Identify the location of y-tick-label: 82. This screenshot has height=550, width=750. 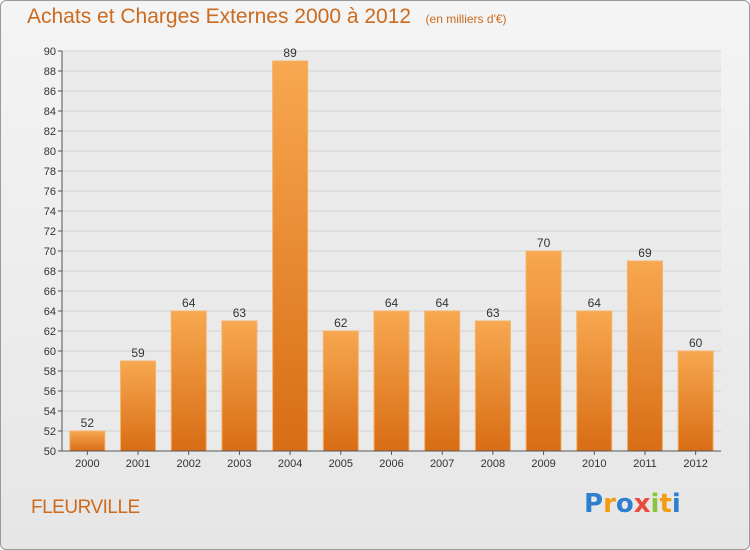
(50, 132).